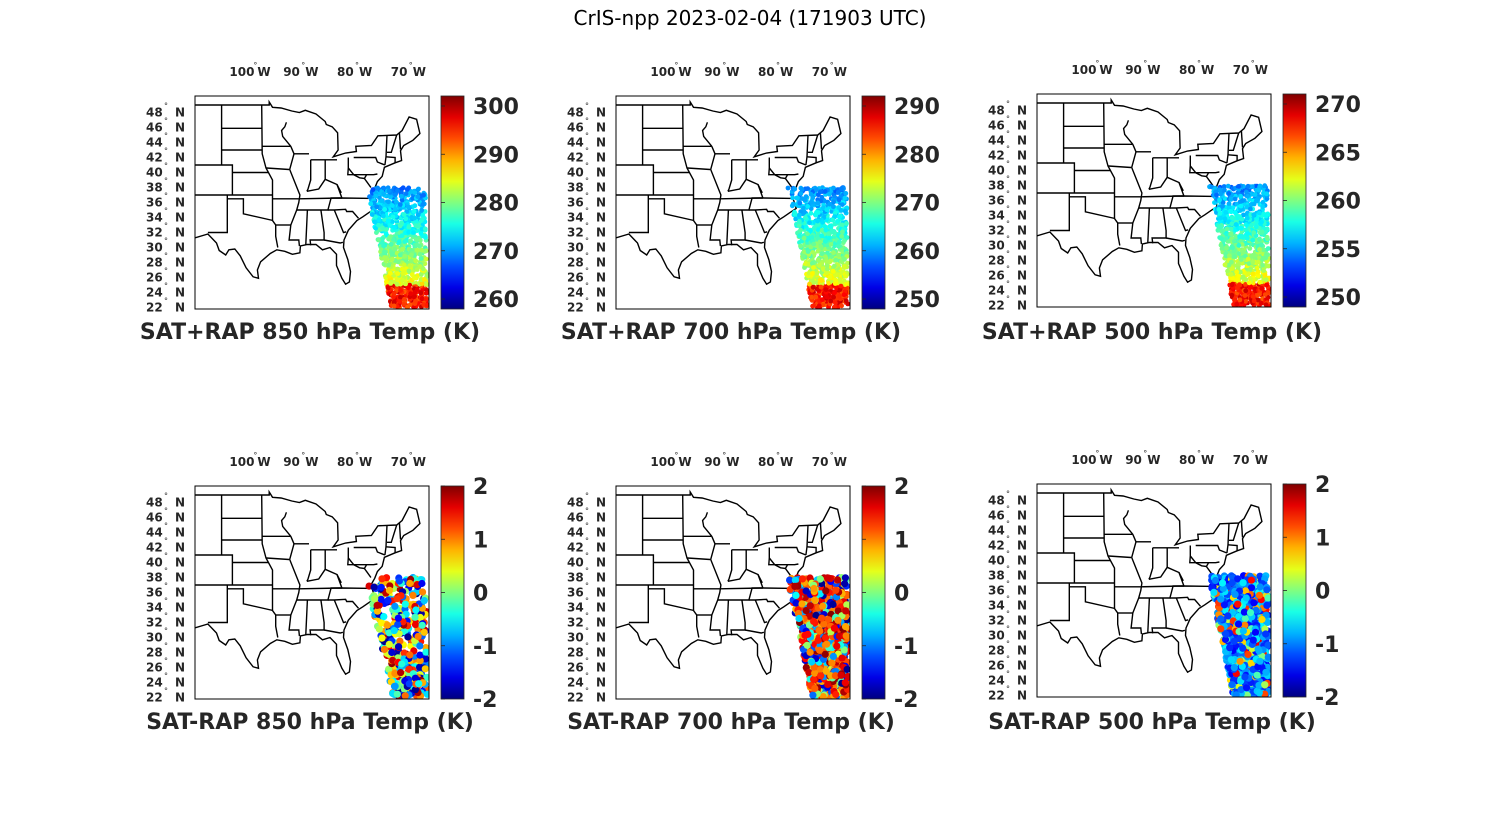 The image size is (1500, 825). What do you see at coordinates (996, 216) in the screenshot?
I see `lat-tick-label: 34` at bounding box center [996, 216].